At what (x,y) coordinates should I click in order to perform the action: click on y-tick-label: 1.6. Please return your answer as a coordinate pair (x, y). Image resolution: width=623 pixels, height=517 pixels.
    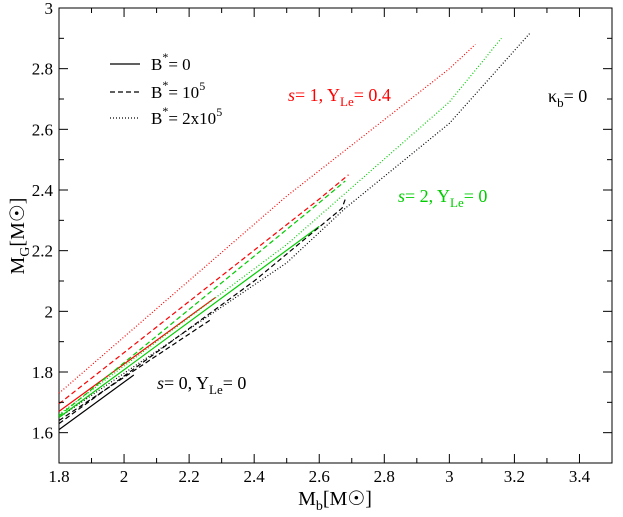
    Looking at the image, I should click on (42, 433).